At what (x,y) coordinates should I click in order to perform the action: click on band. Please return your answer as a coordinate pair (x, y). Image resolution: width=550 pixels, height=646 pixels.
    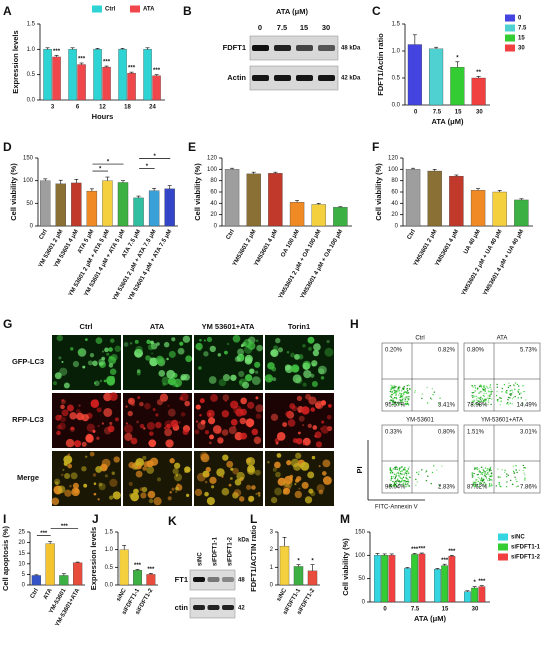
    Looking at the image, I should click on (228, 607).